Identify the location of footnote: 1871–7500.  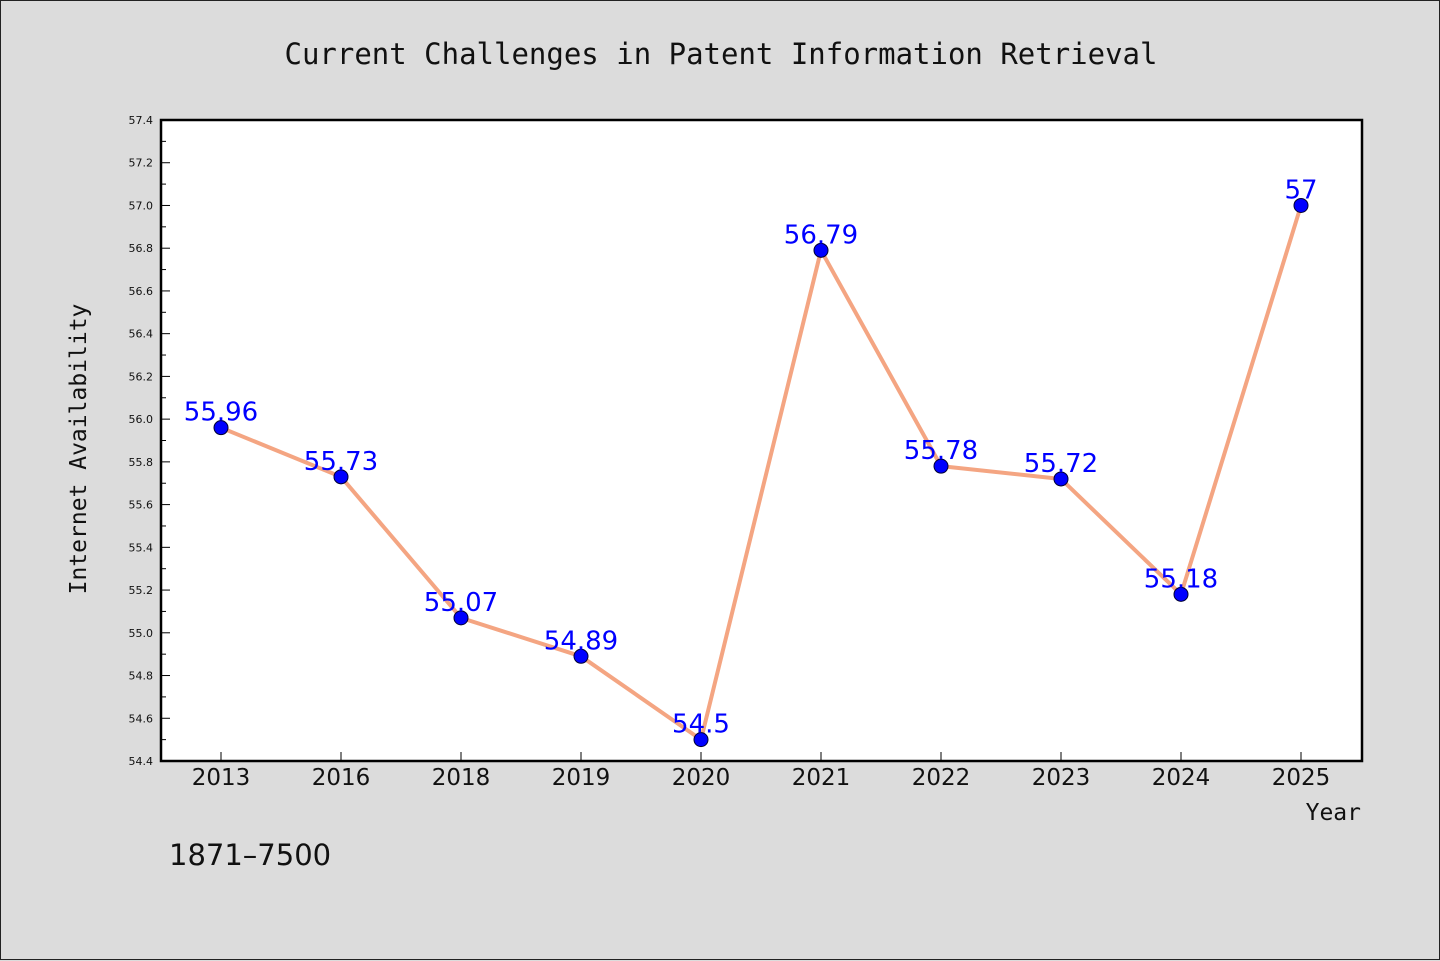
(250, 855).